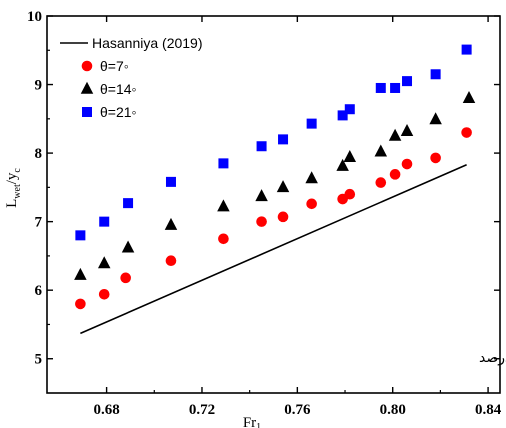 The image size is (506, 428). I want to click on x-tick-label: 0.80, so click(393, 410).